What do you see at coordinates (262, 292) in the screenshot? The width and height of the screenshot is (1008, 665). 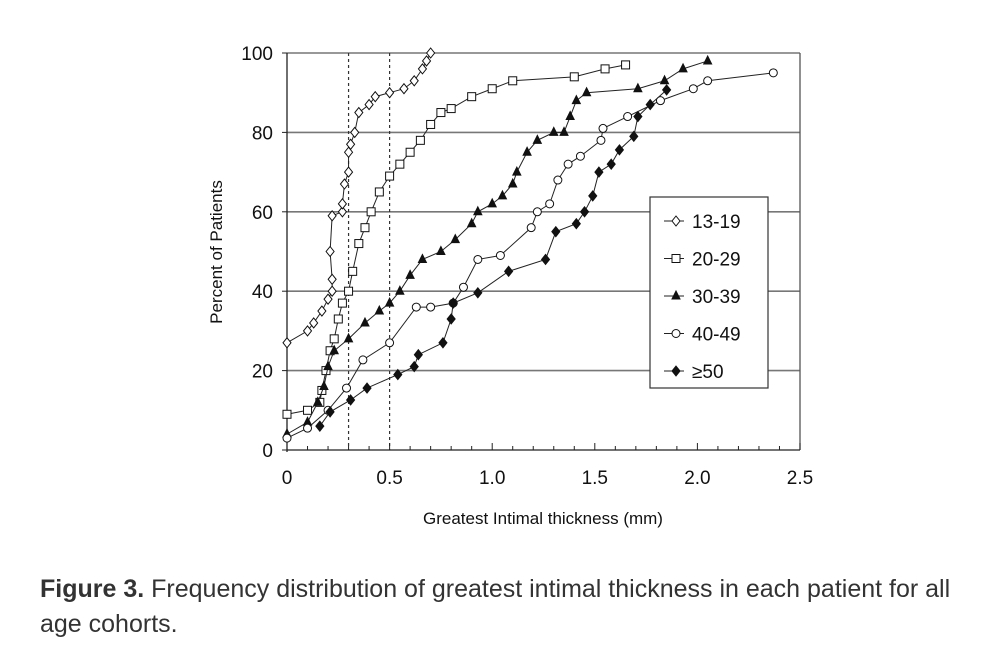 I see `y-tick-label: 40` at bounding box center [262, 292].